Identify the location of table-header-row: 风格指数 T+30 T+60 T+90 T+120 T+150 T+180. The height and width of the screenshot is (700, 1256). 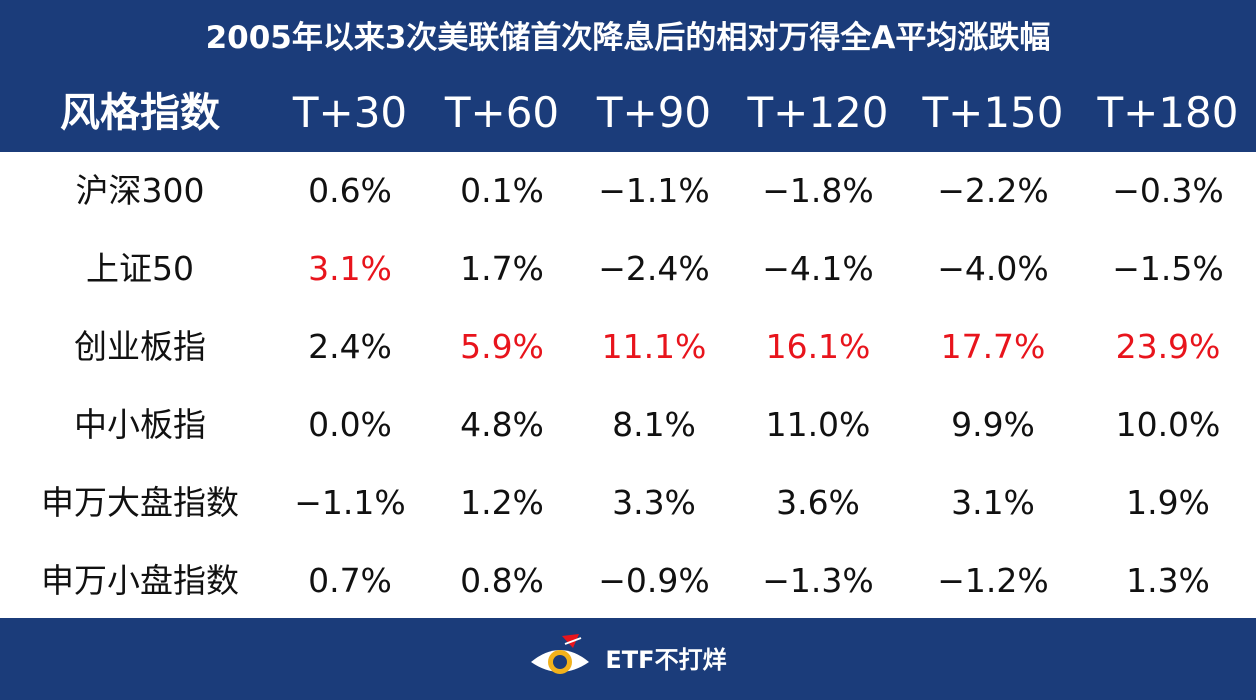
(628, 113).